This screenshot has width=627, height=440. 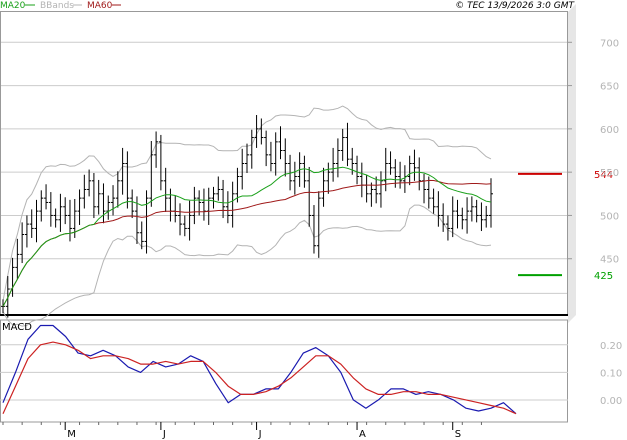 I want to click on legend-ma60: MA60, so click(x=100, y=6).